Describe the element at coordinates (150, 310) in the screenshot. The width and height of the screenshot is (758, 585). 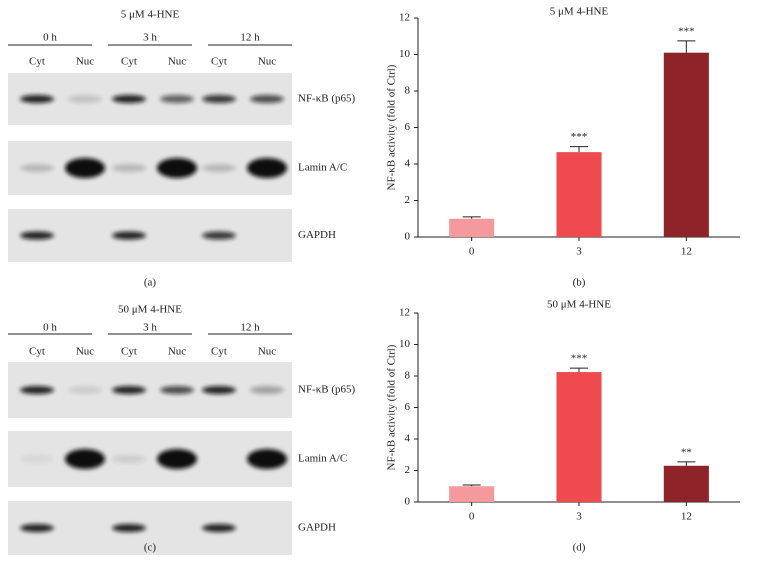
I see `blot-title: 50 μM 4-HNE` at that location.